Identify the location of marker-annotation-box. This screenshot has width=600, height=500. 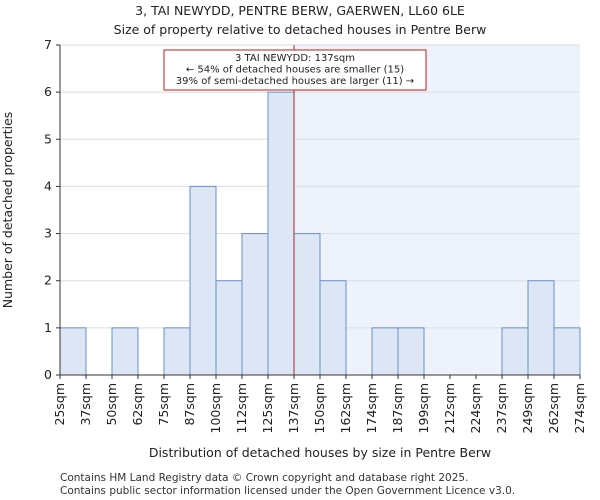
(295, 70).